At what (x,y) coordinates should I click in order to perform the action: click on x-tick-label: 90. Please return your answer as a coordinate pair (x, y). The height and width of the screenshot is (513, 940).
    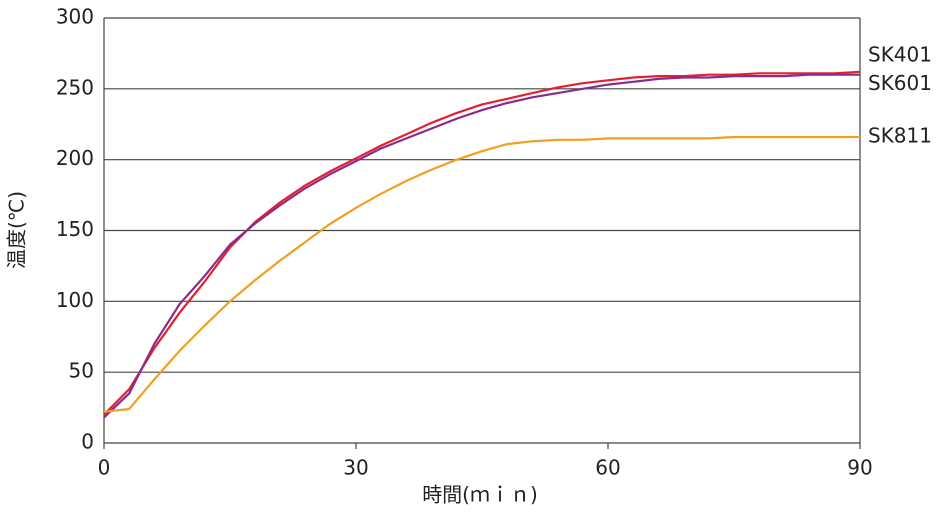
    Looking at the image, I should click on (859, 468).